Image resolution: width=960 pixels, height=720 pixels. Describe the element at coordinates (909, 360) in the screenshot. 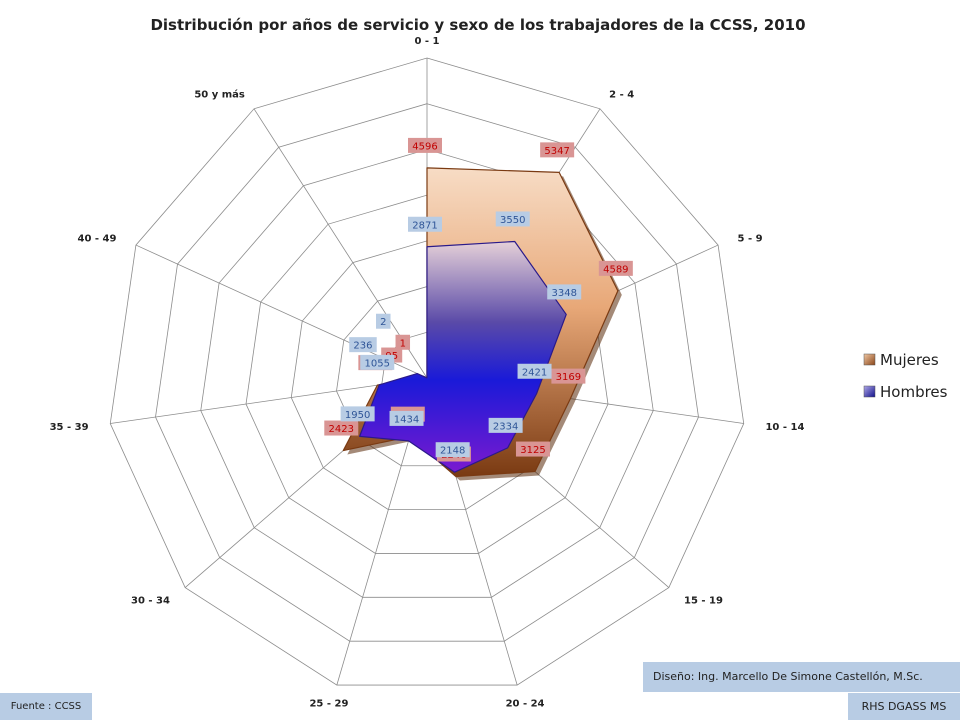

I see `legend-label-mujeres: Mujeres` at that location.